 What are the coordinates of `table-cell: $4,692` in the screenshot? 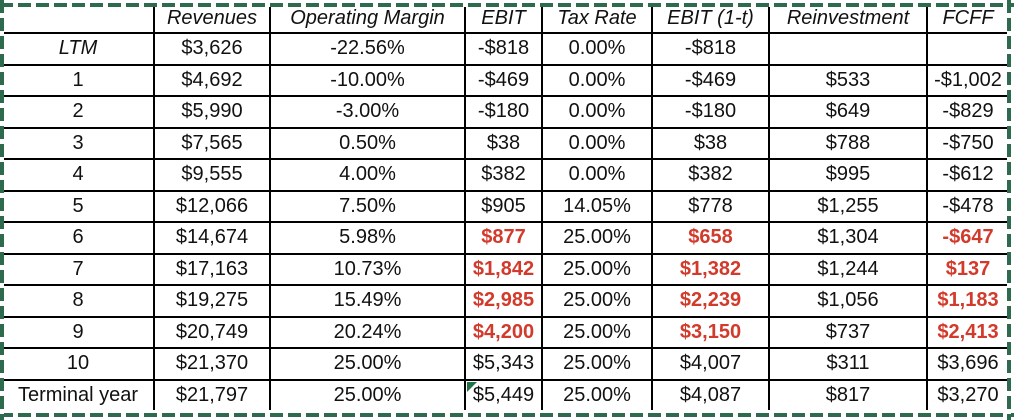 It's located at (212, 80).